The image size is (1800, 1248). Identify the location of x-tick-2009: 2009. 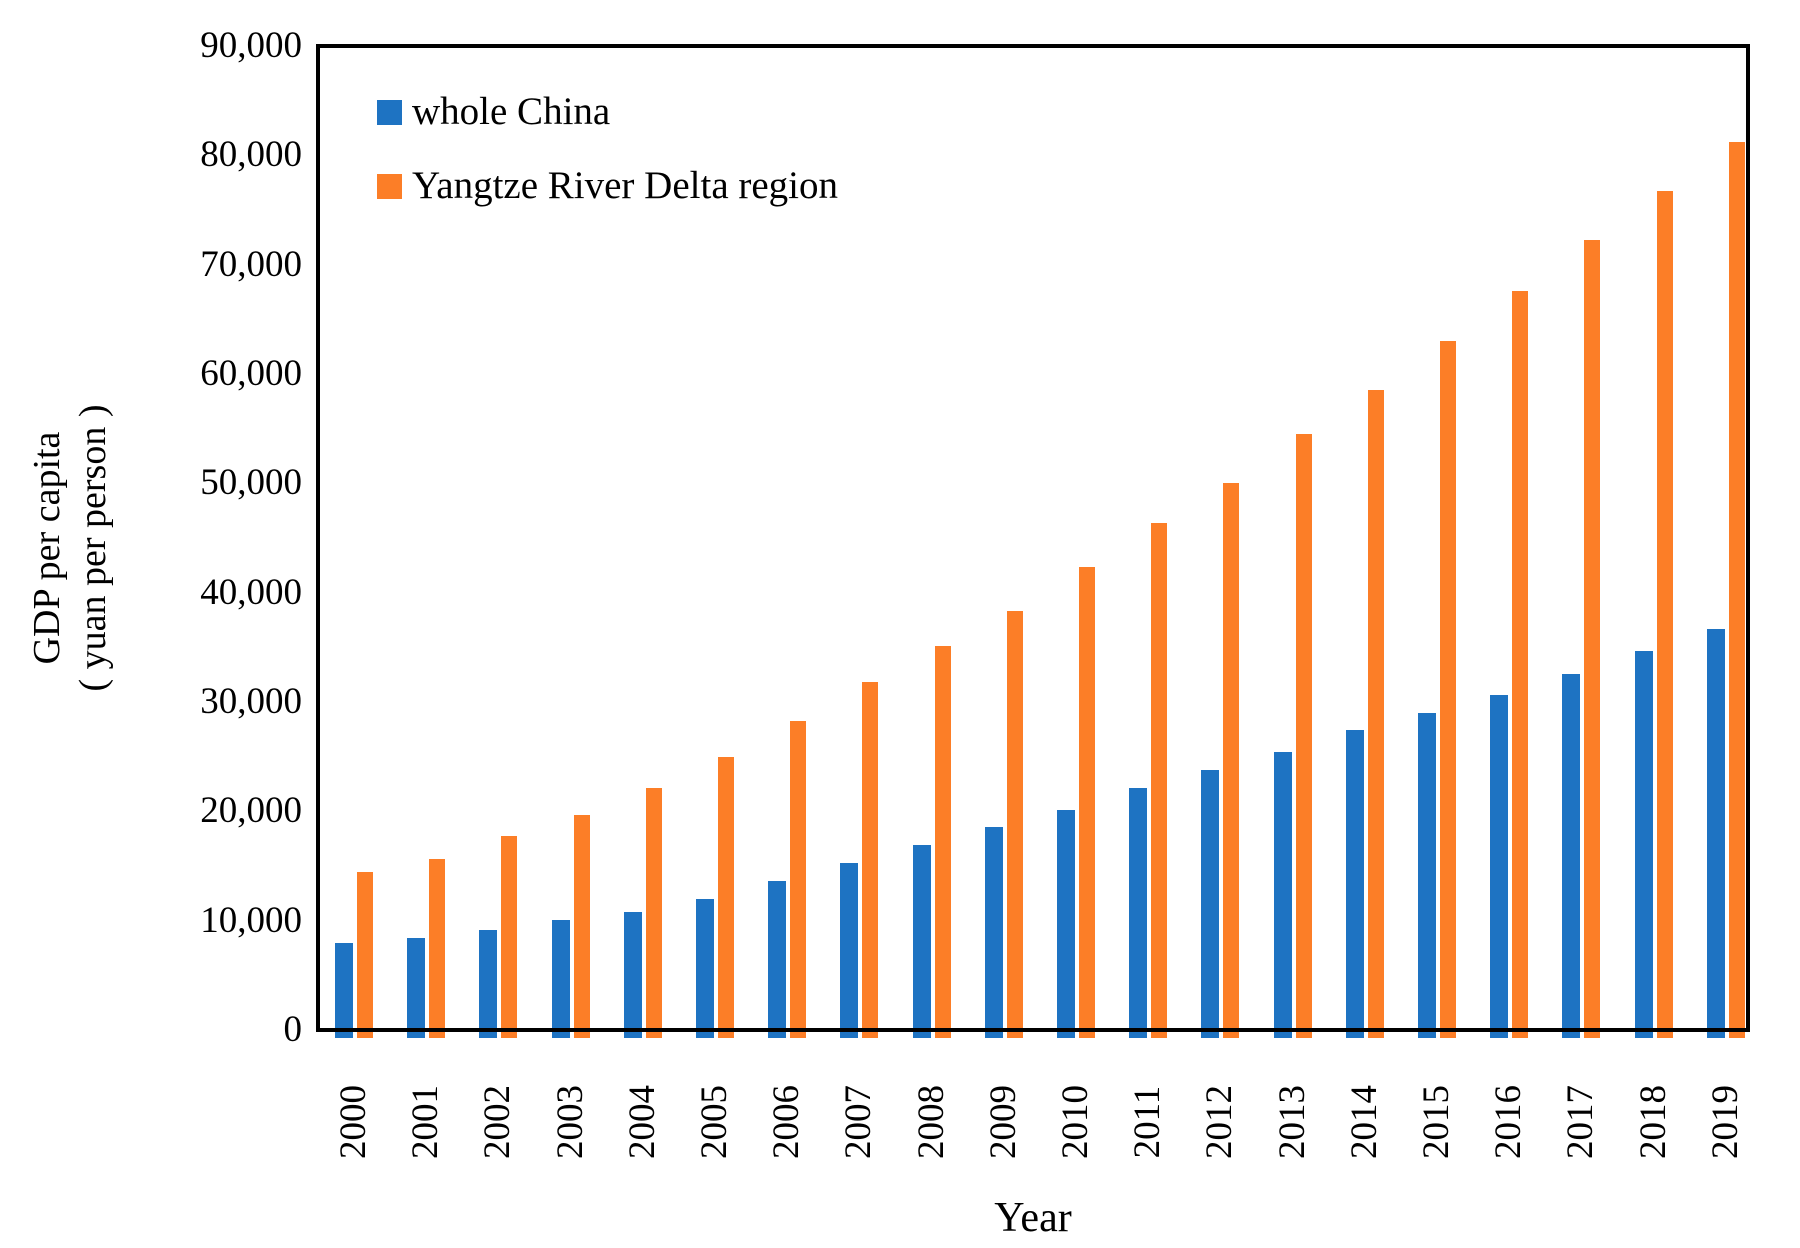
(1003, 1122).